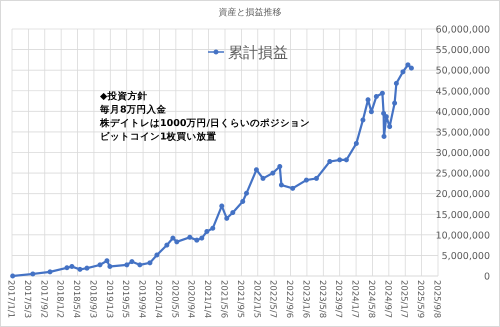 The image size is (500, 327). I want to click on x-tick-label: 2024/9/7, so click(387, 299).